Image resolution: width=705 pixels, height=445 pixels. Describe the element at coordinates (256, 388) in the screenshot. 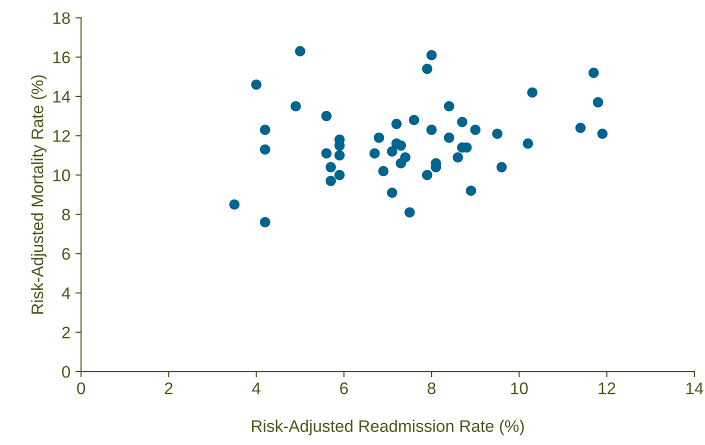

I see `x-tick-label: 4` at that location.